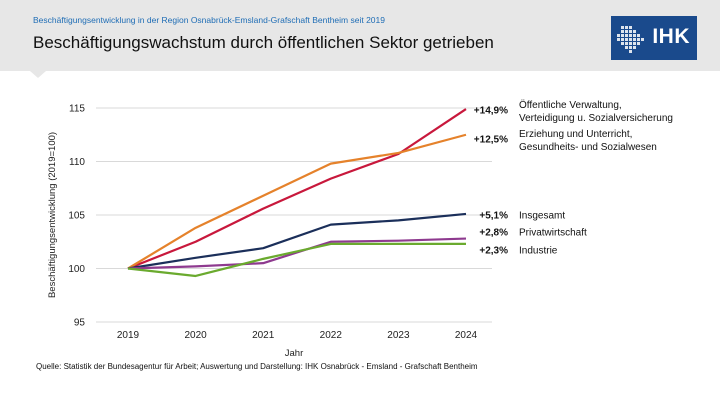  Describe the element at coordinates (294, 353) in the screenshot. I see `x-axis-label: Jahr` at that location.